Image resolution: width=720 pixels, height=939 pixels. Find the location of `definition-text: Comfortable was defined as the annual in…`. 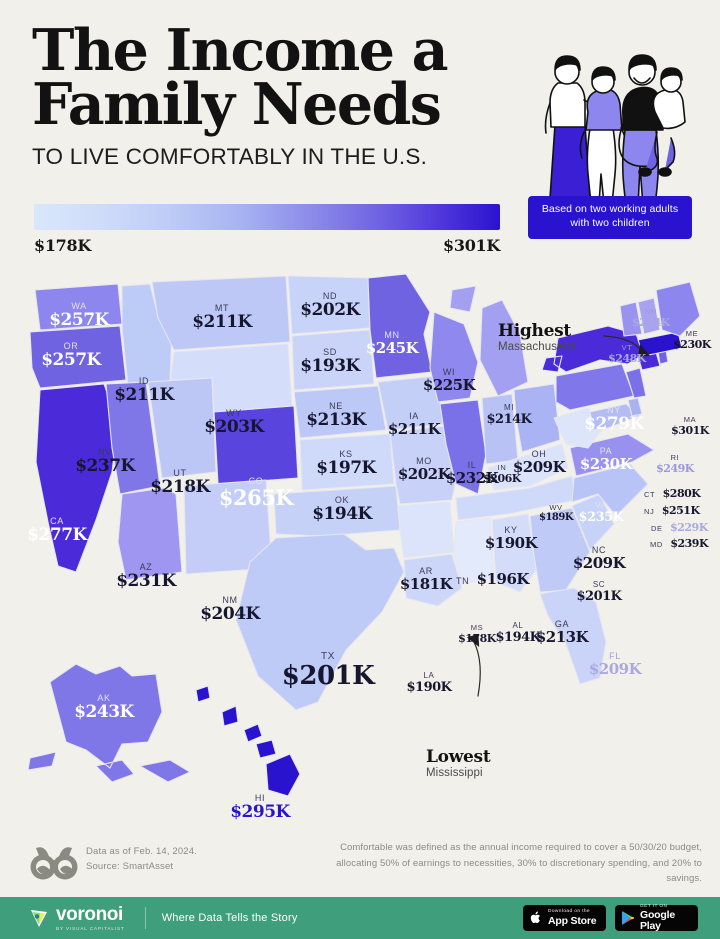

definition-text: Comfortable was defined as the annual in… is located at coordinates (519, 863).